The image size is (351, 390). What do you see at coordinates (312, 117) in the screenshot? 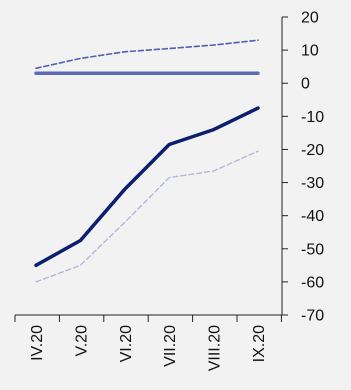
I see `y-tick-label: -10` at bounding box center [312, 117].